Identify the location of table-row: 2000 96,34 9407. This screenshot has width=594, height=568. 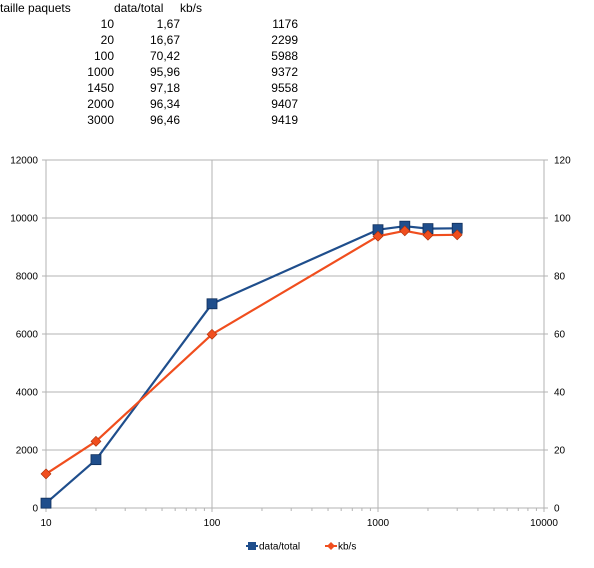
(149, 104).